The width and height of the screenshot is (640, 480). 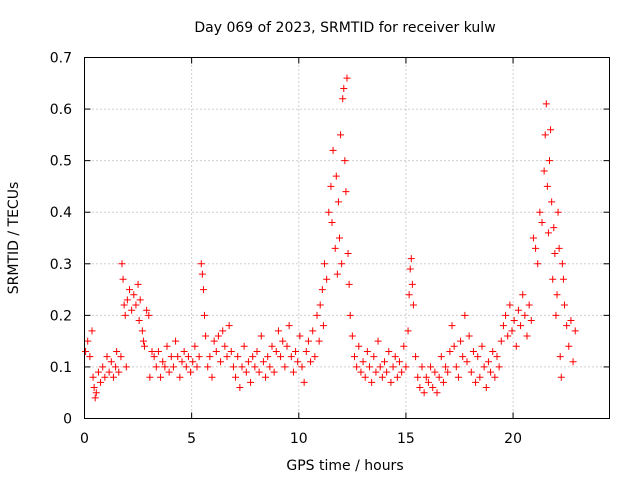 I want to click on y-tick-label: 0.7, so click(x=61, y=59).